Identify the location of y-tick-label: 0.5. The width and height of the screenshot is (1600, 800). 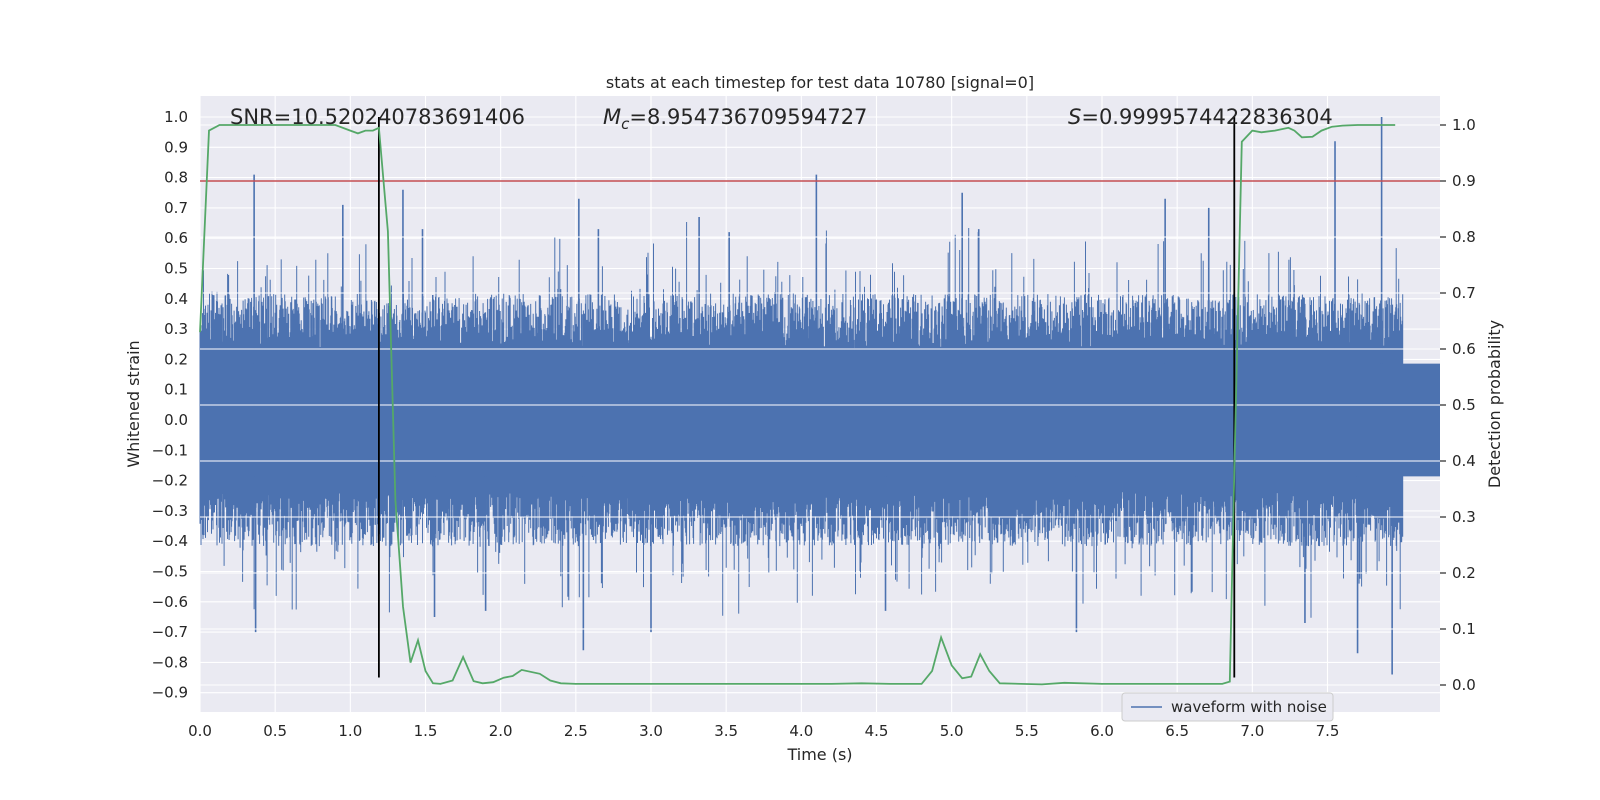
(176, 269).